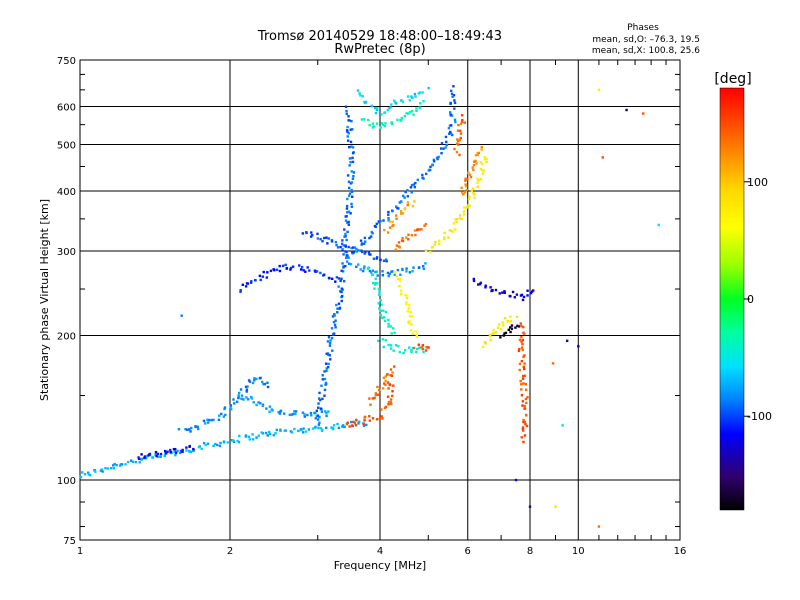  Describe the element at coordinates (759, 416) in the screenshot. I see `colorbar-tick-label: -100` at that location.